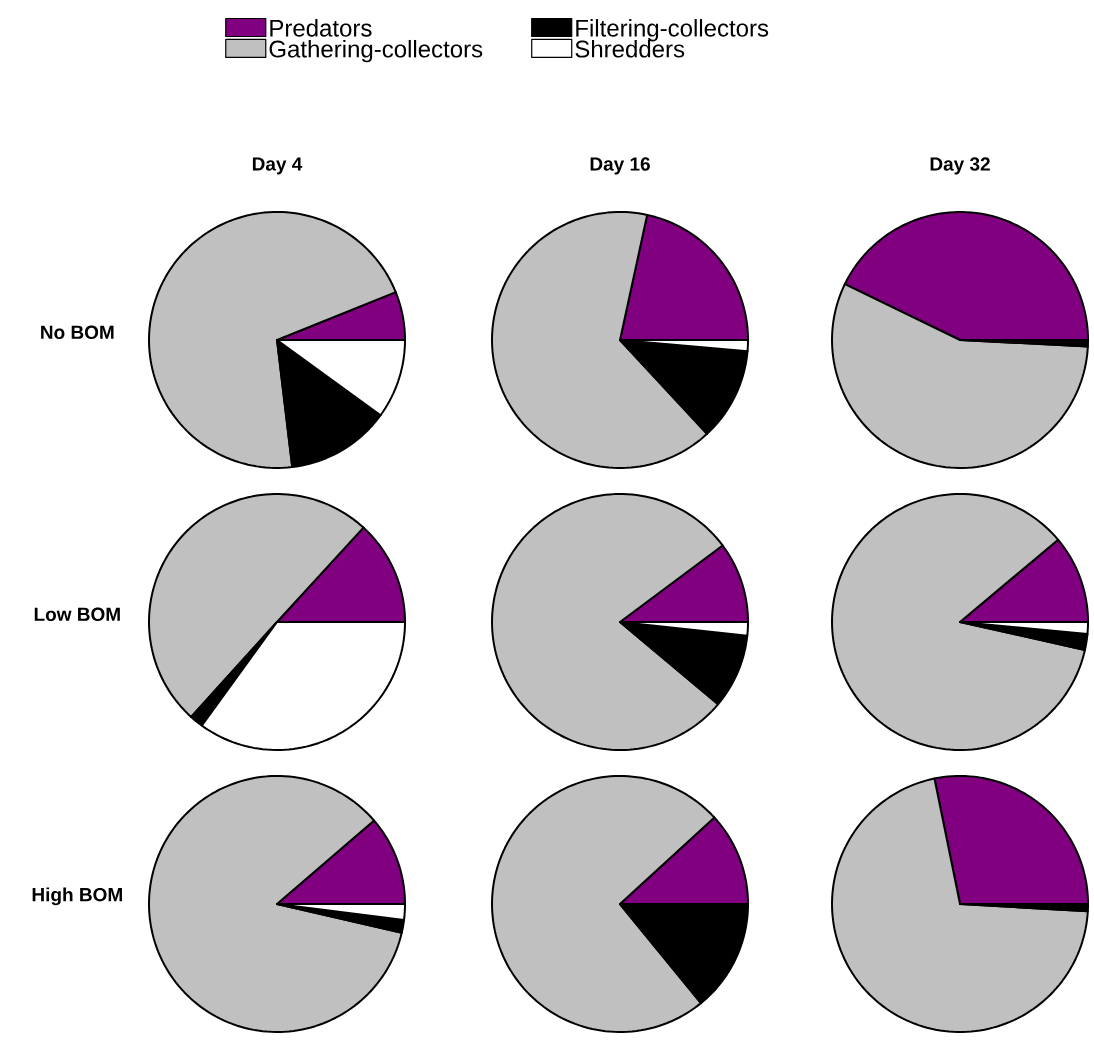 This screenshot has width=1094, height=1046. I want to click on text: Low BOM, so click(77, 614).